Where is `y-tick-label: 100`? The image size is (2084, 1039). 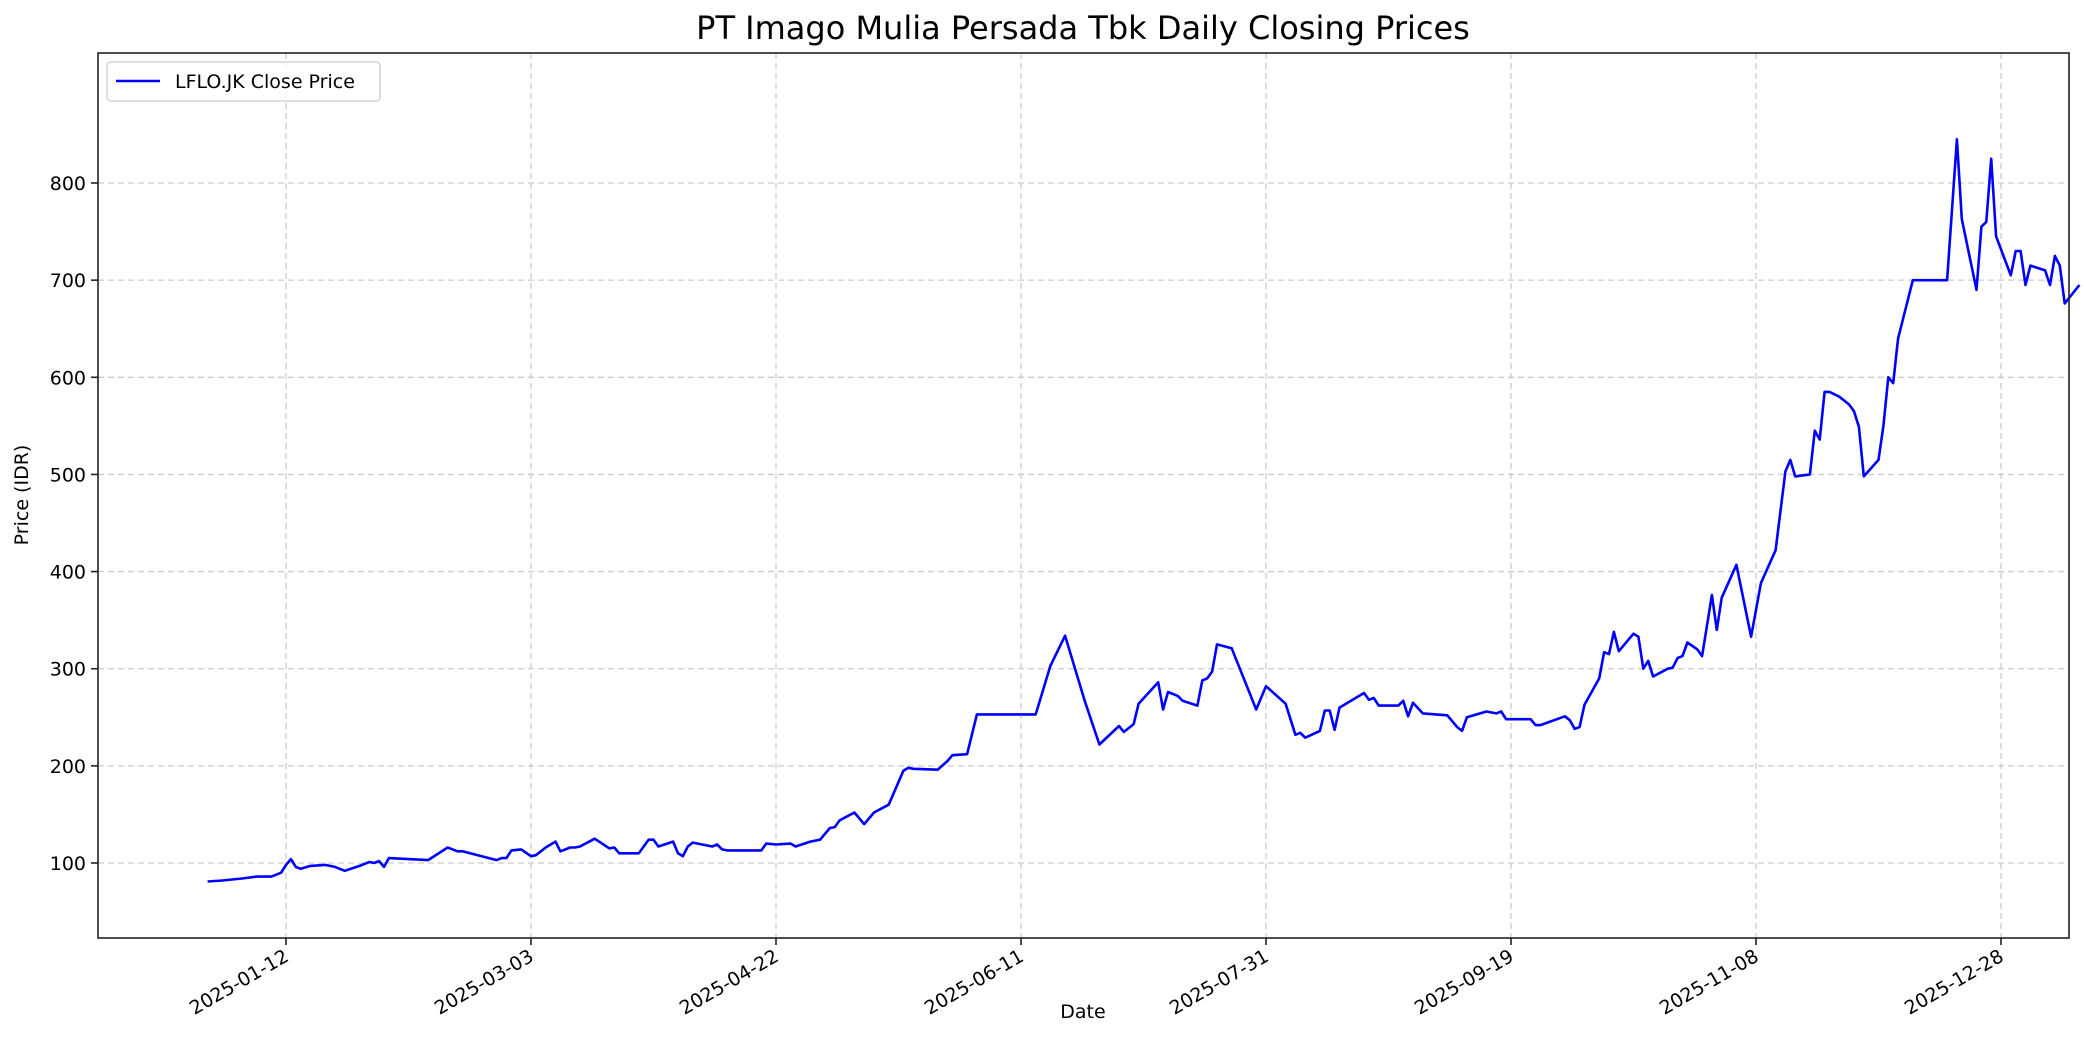 y-tick-label: 100 is located at coordinates (68, 864).